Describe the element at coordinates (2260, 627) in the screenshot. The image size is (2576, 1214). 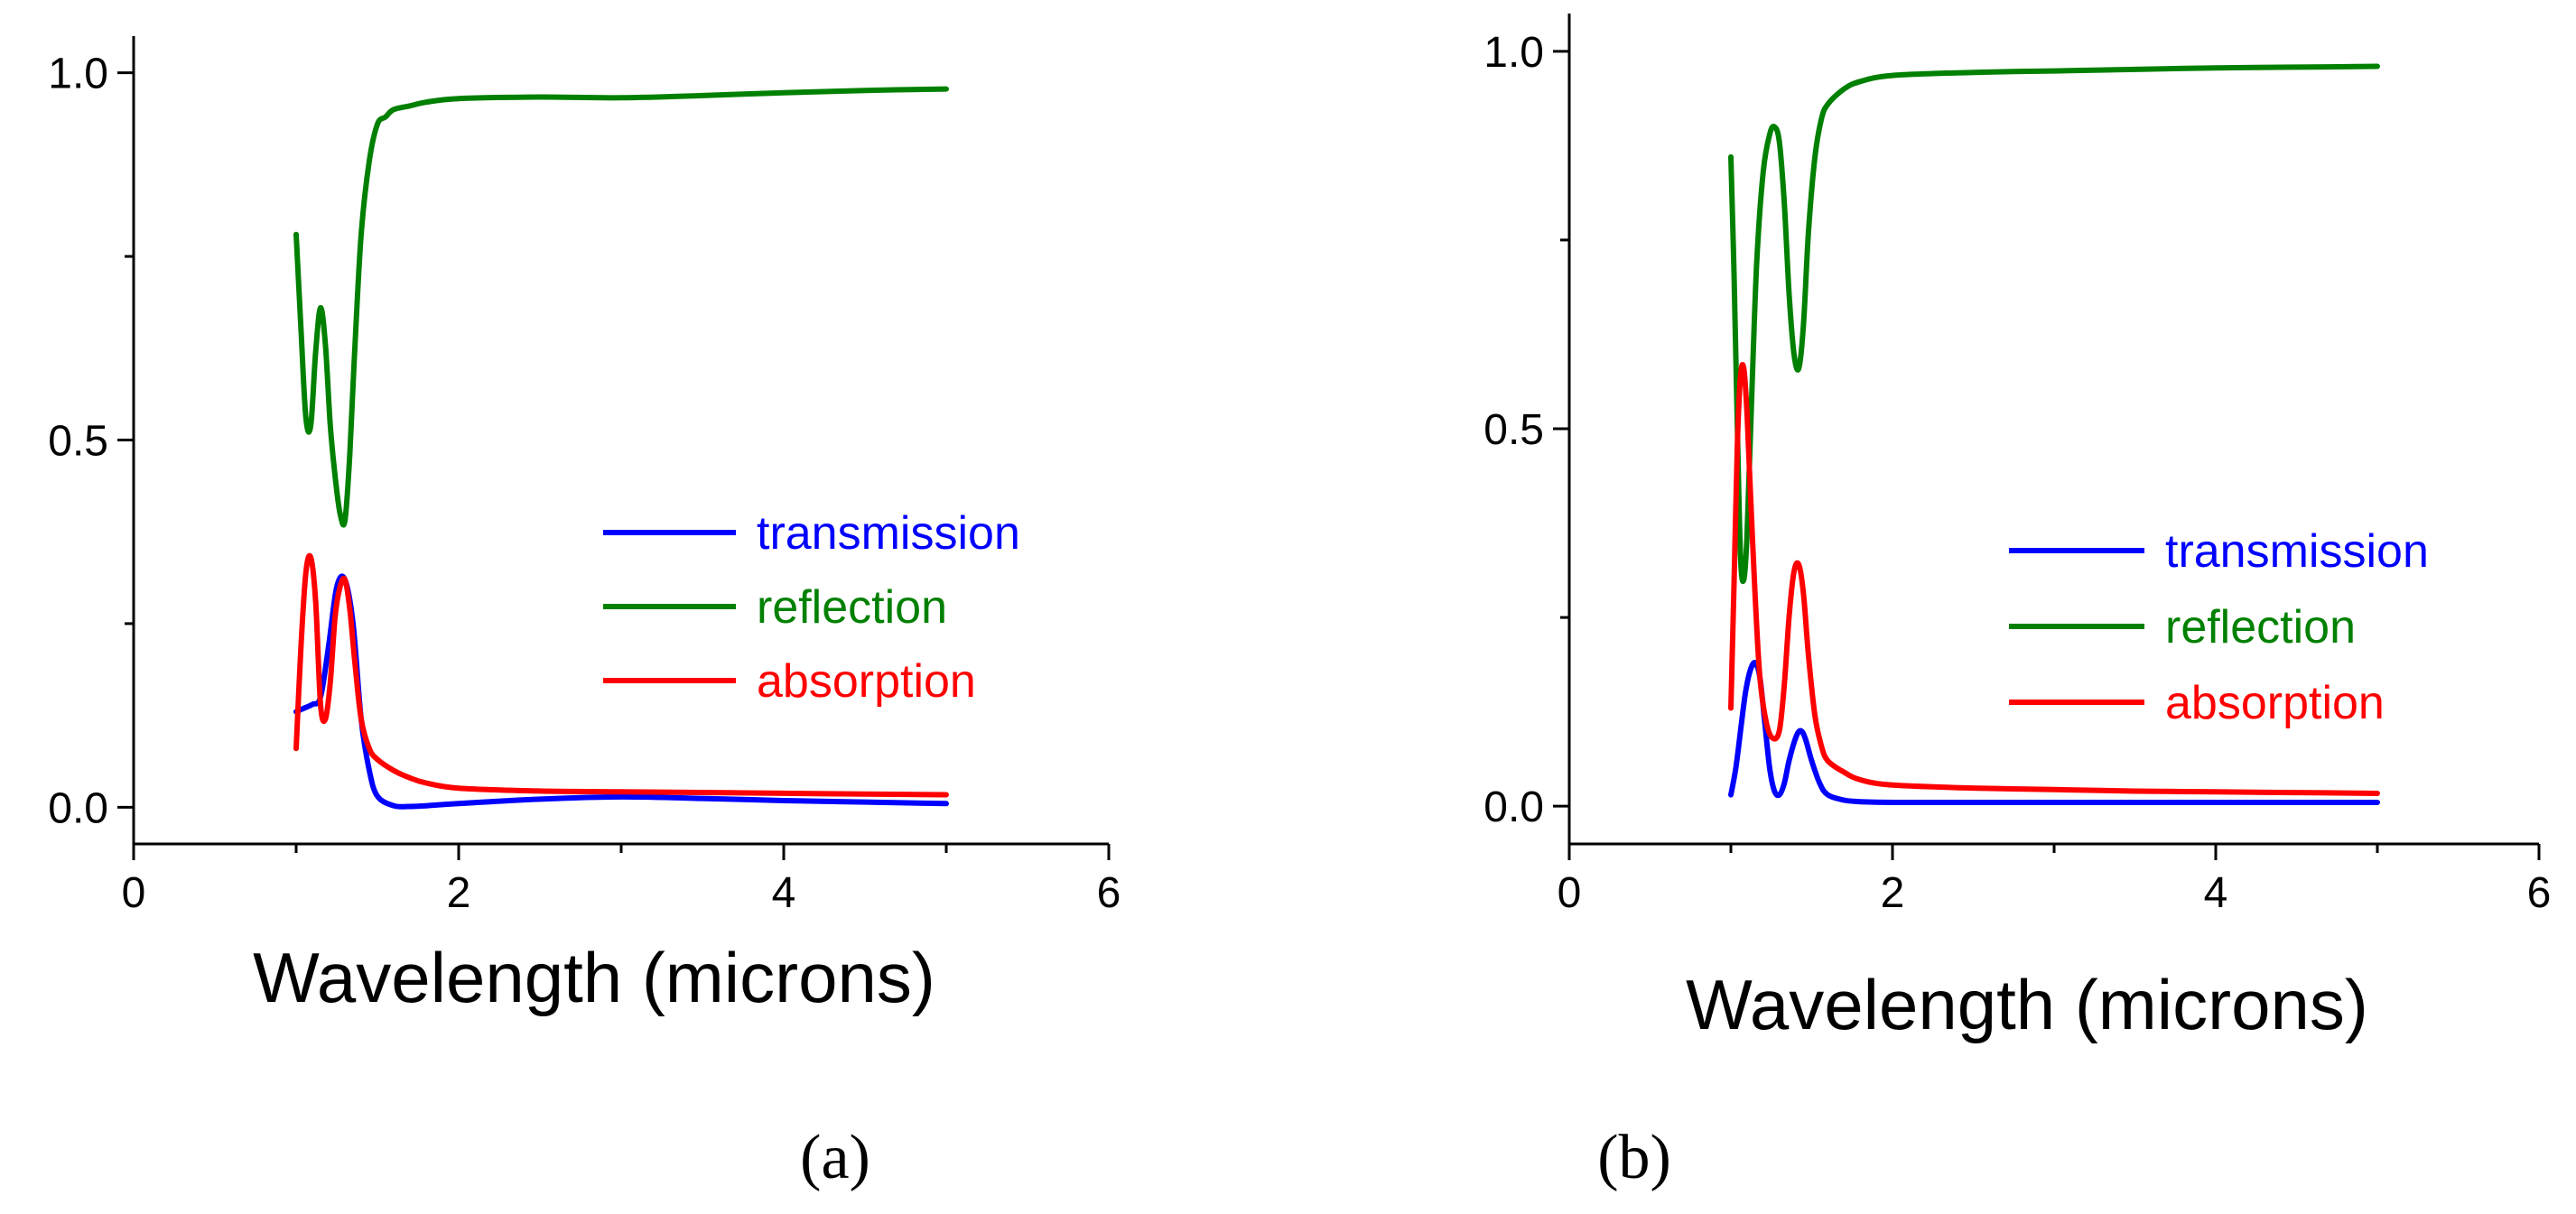
I see `legend-label-reflection-b: reflection` at that location.